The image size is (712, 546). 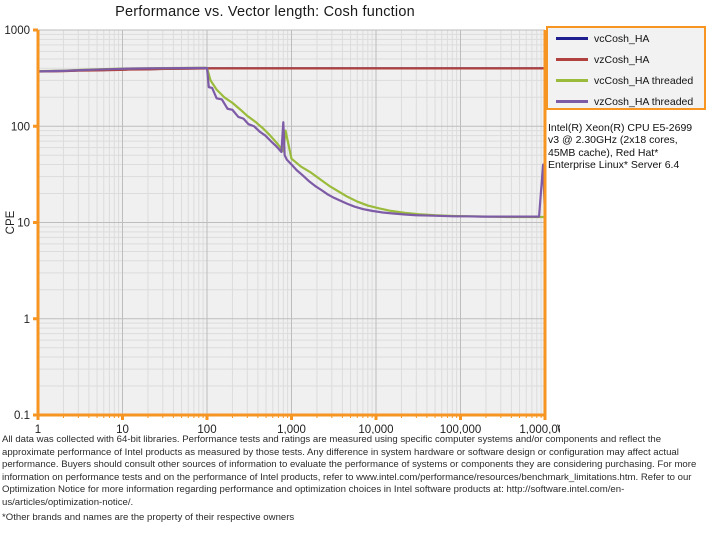 I want to click on legend-swatch-vzcosh-ha-threaded, so click(x=572, y=101).